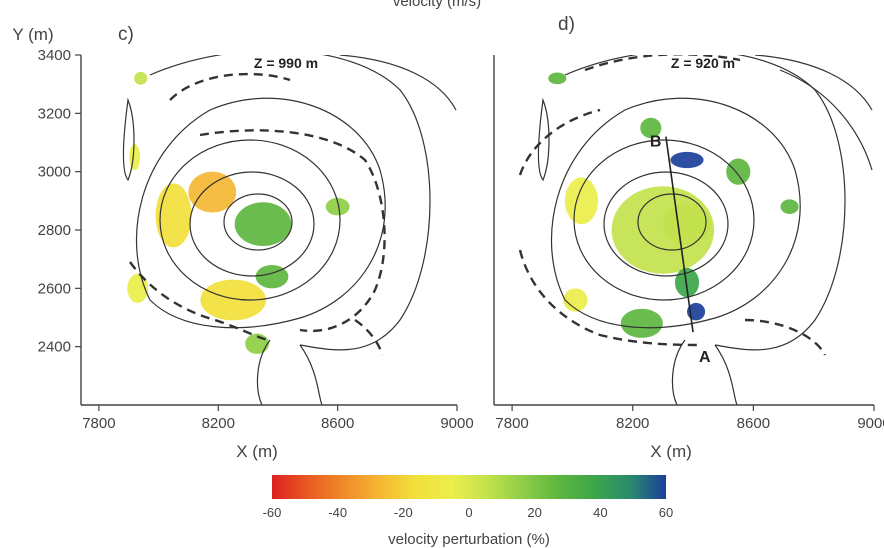  What do you see at coordinates (54, 113) in the screenshot?
I see `y-tick-label: 3200` at bounding box center [54, 113].